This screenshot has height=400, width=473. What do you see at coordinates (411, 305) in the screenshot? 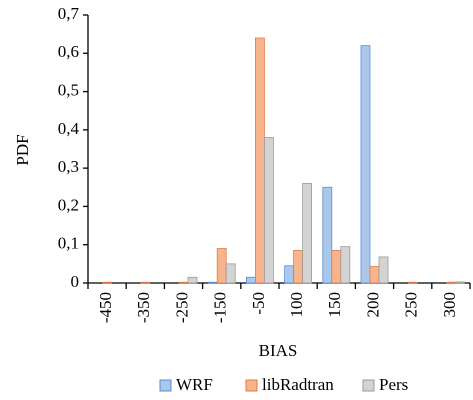
I see `x-tick-label: 250` at bounding box center [411, 305].